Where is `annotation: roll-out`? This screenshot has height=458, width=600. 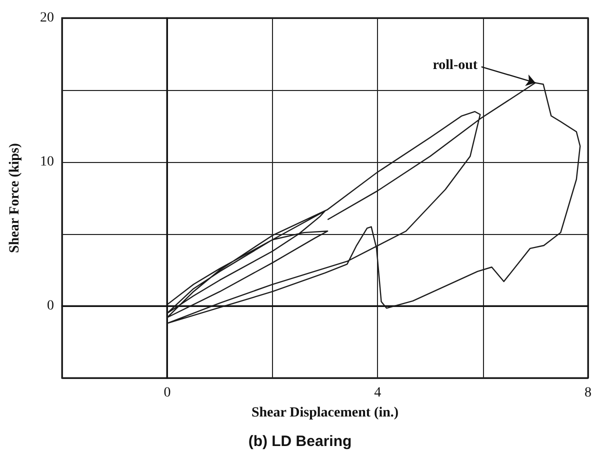
annotation: roll-out is located at coordinates (455, 66).